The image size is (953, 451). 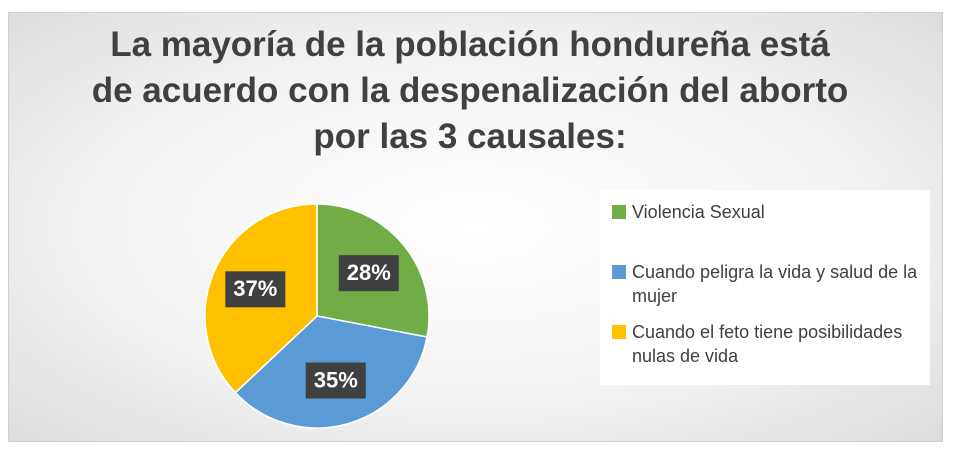 I want to click on data-label: 37%, so click(x=255, y=288).